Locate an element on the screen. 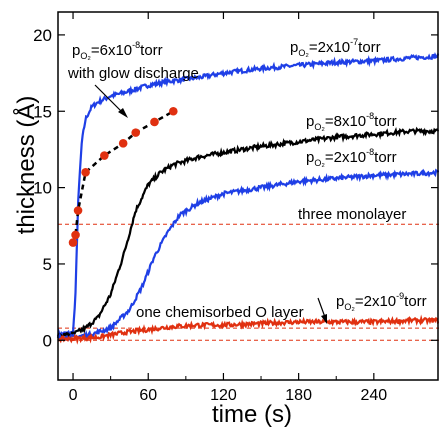  y-tick-label: 5 is located at coordinates (47, 264).